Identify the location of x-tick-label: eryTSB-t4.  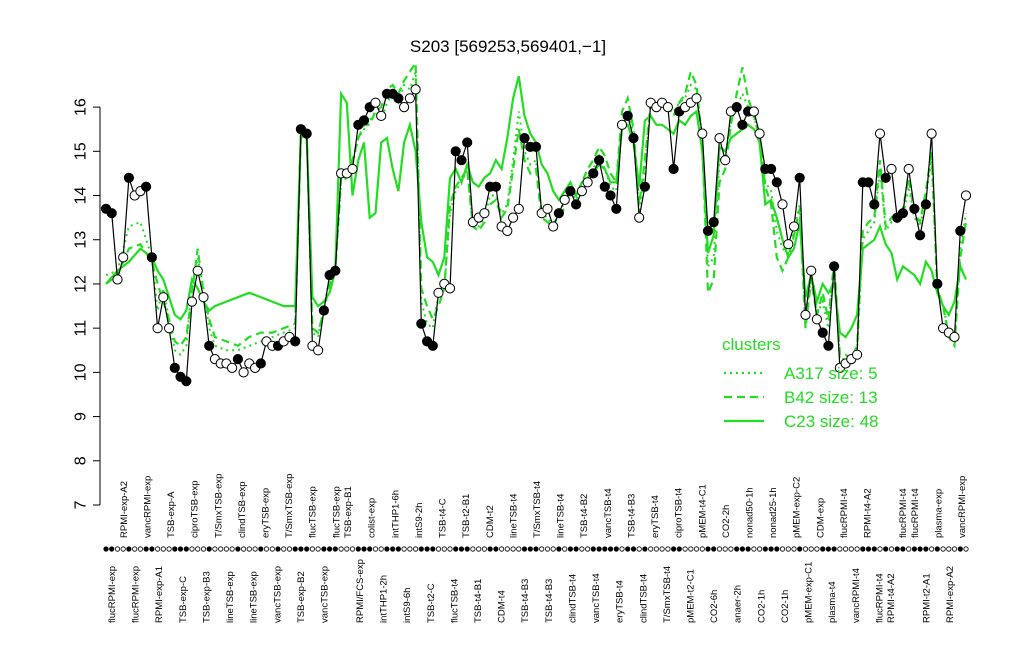
(655, 516).